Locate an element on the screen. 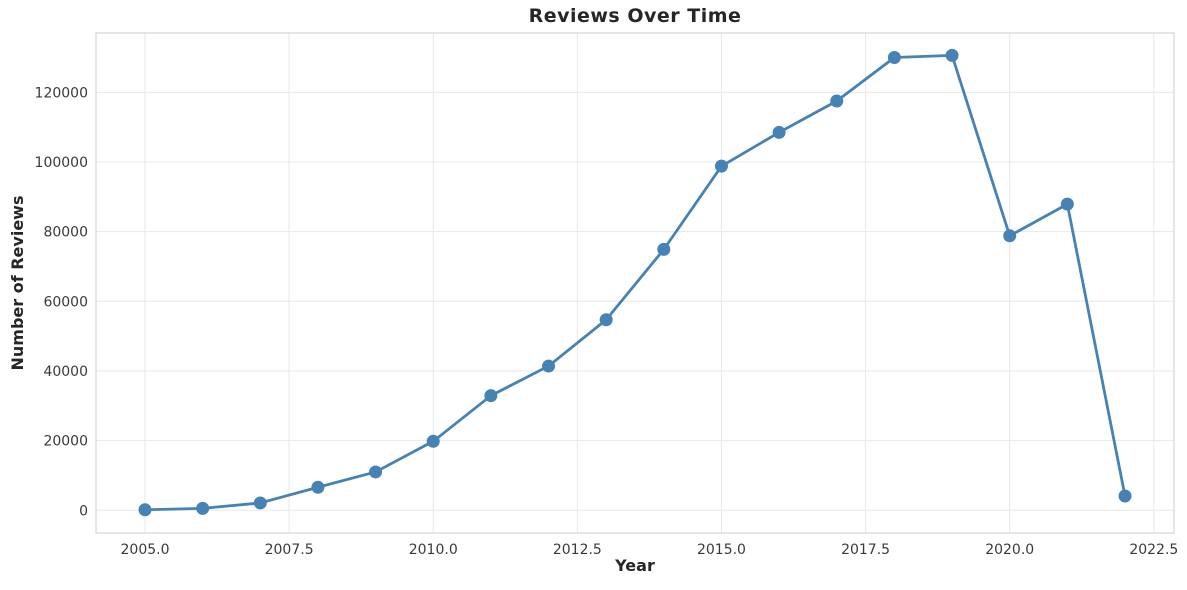 The image size is (1187, 590). x-tick-label: 2012.5 is located at coordinates (577, 550).